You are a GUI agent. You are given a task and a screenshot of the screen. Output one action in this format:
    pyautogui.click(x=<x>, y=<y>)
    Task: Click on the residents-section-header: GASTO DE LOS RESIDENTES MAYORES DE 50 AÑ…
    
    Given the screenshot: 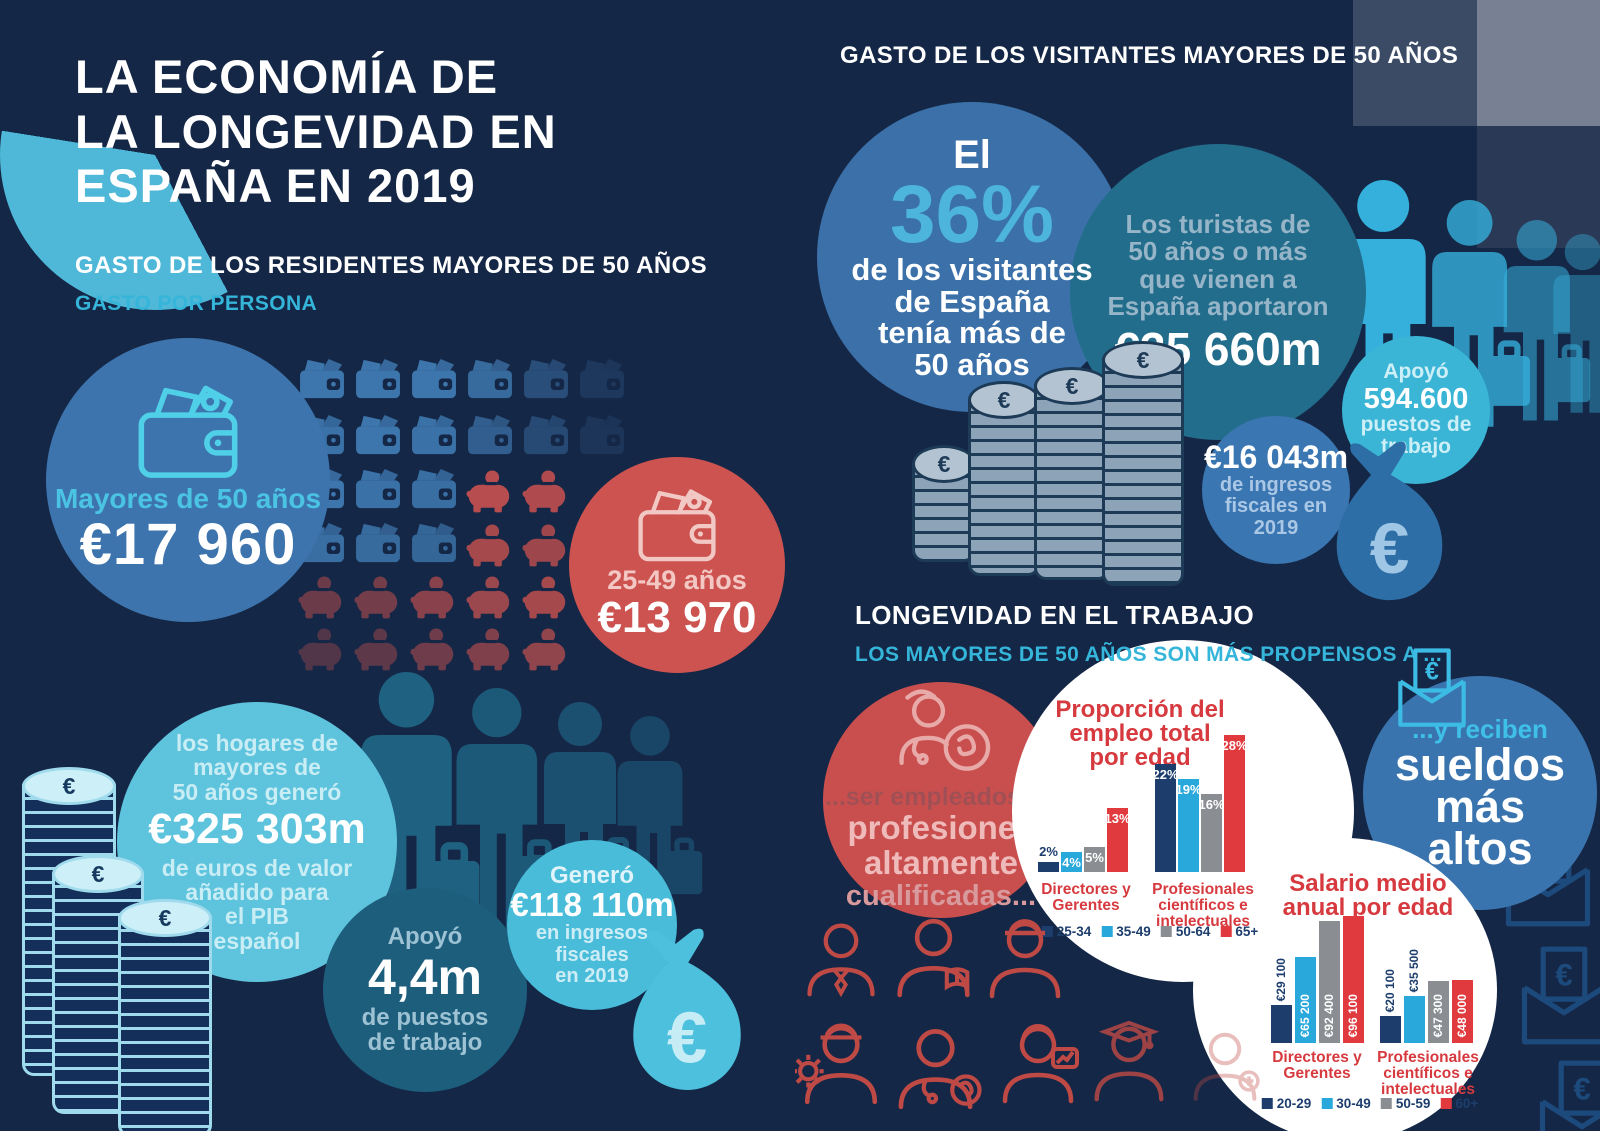 What is the action you would take?
    pyautogui.click(x=391, y=265)
    